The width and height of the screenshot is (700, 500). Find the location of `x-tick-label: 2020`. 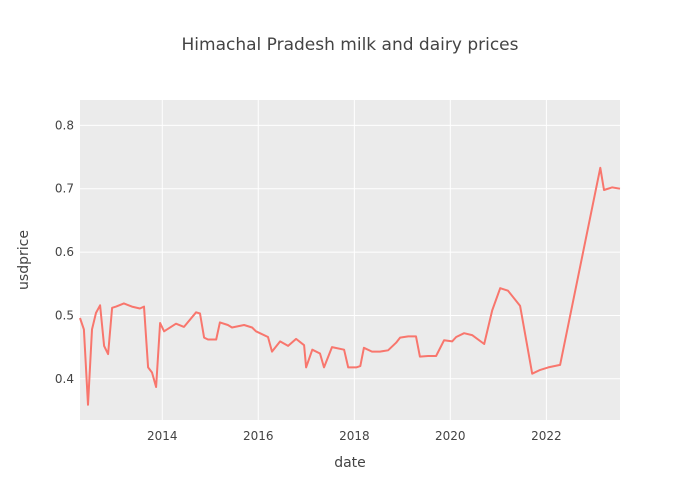

x-tick-label: 2020 is located at coordinates (450, 436).